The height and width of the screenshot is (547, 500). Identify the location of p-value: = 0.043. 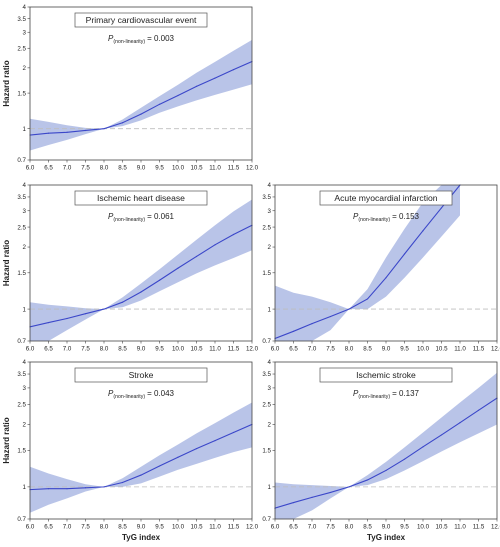
(160, 393).